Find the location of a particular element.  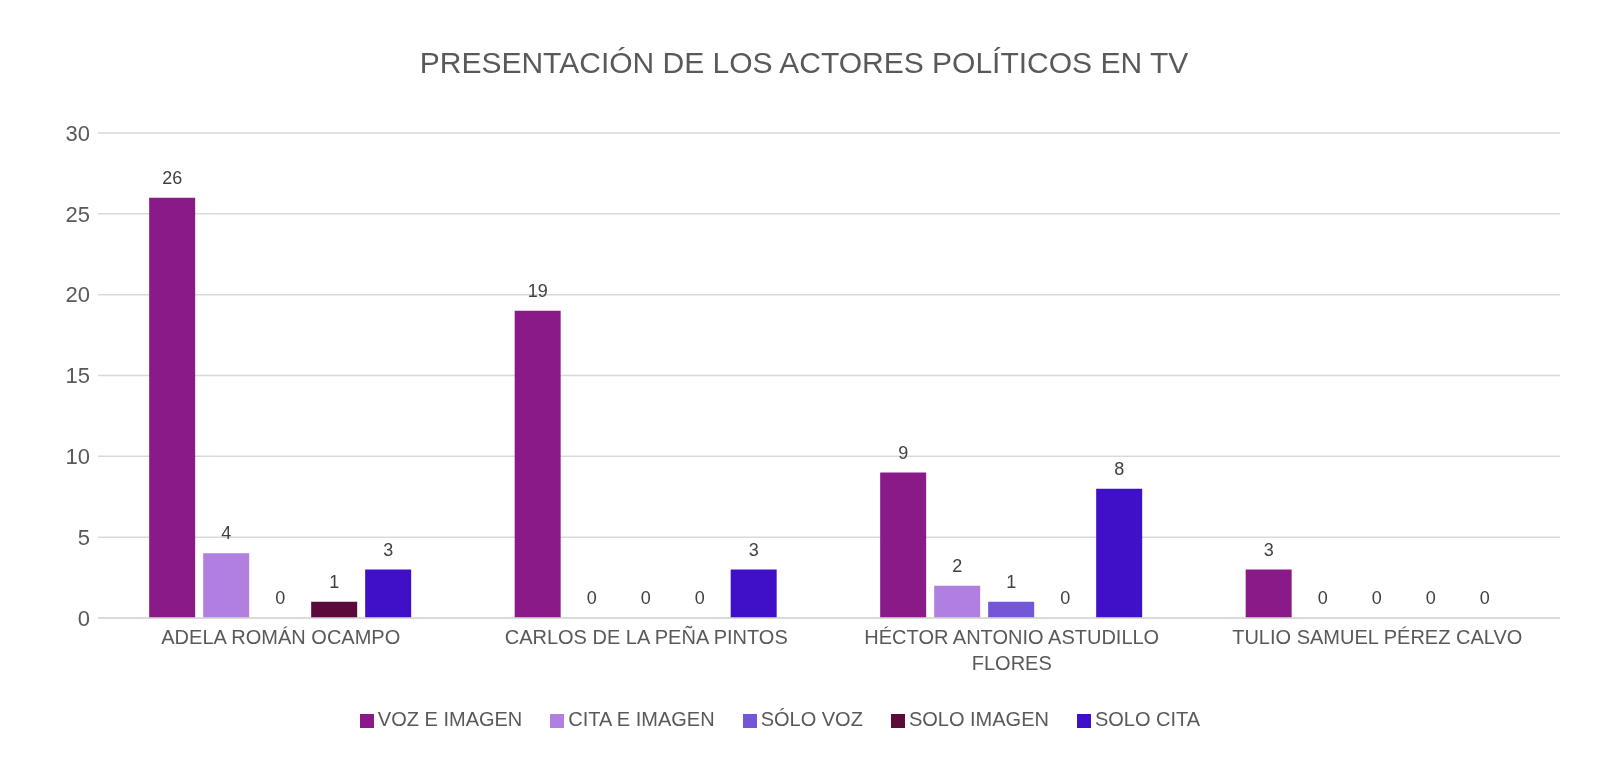

y-tick-label: 20 is located at coordinates (77, 295).